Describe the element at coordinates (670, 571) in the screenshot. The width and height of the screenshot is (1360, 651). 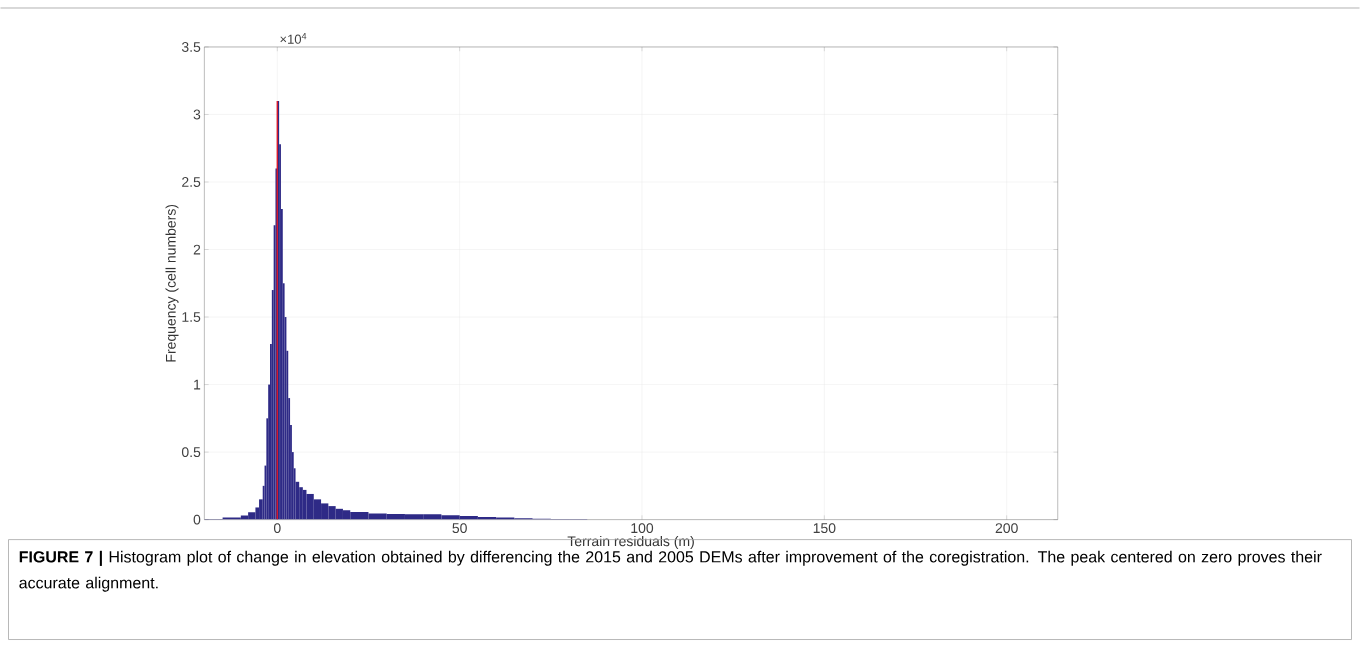
I see `text: FIGURE 7 | Histogram plot of change in elevation obtained by differencing the 2015 and 2005 DEMs after improvement of the coregistration. The peak centered on zero proves their accurate alignment.` at that location.